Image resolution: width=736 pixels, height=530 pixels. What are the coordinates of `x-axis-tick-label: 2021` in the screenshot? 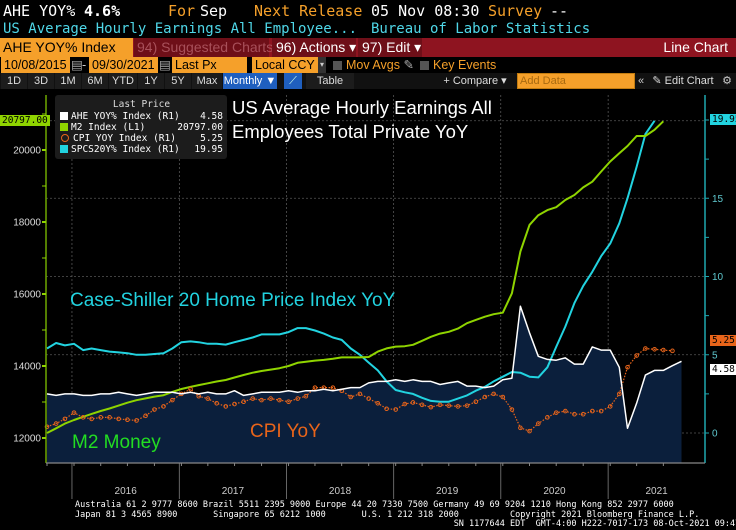 It's located at (656, 491).